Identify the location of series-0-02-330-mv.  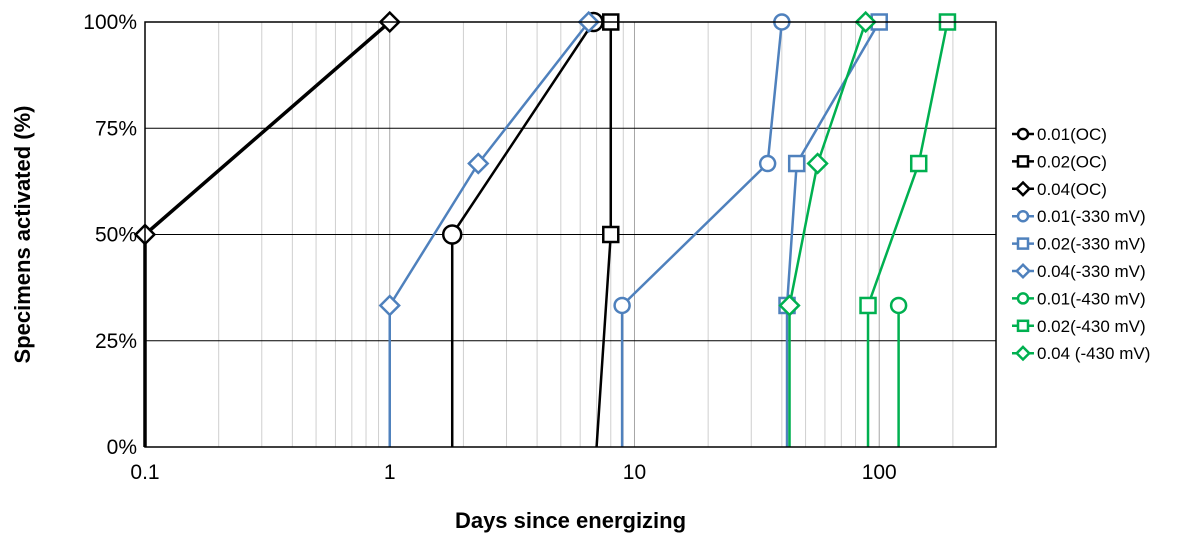
(833, 230).